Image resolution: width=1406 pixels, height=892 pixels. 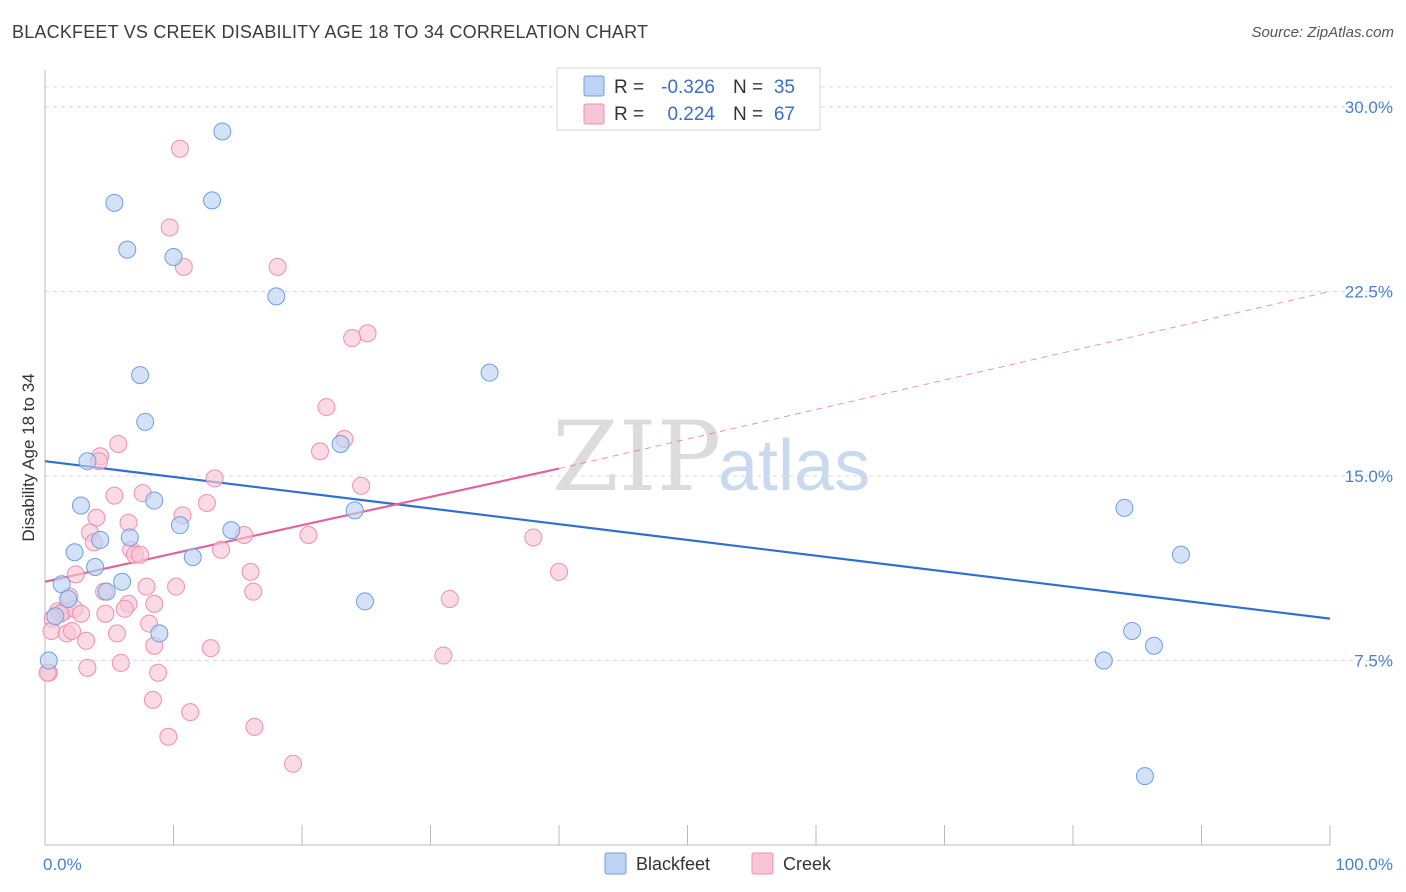 What do you see at coordinates (1322, 32) in the screenshot?
I see `source-credit: Source: ZipAtlas.com` at bounding box center [1322, 32].